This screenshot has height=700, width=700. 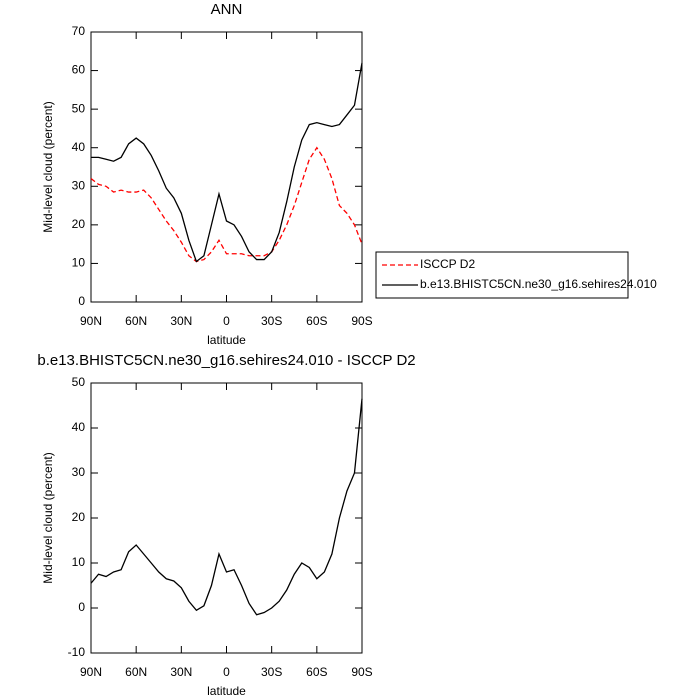 What do you see at coordinates (538, 284) in the screenshot?
I see `legend-label: b.e13.BHISTC5CN.ne30_g16.sehires24.010` at bounding box center [538, 284].